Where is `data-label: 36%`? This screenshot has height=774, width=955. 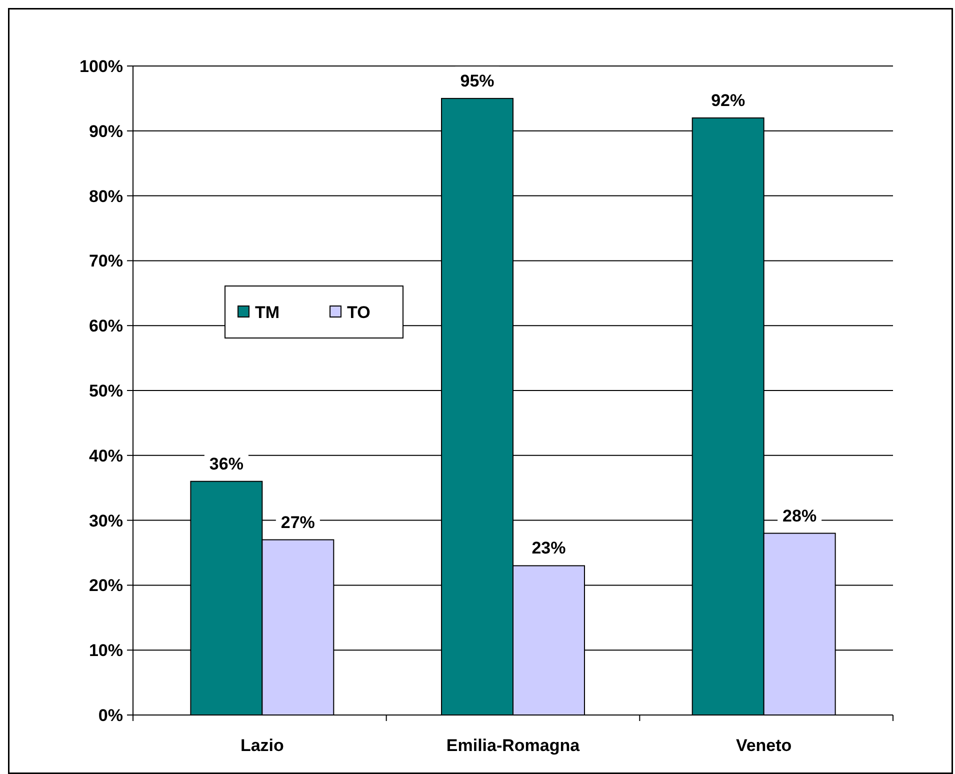 data-label: 36% is located at coordinates (226, 464).